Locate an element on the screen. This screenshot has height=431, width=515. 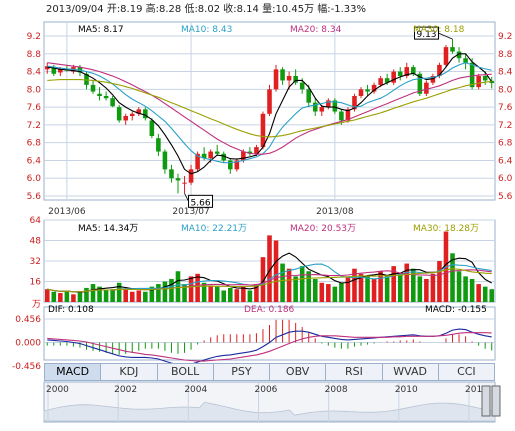
tab-obv: OBV is located at coordinates (298, 372).